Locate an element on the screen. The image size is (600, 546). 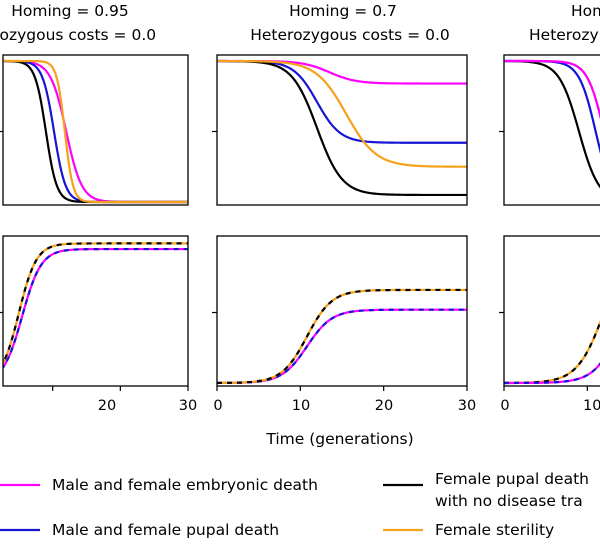
left-title-line1: Homing = 0.95 is located at coordinates (70, 11).